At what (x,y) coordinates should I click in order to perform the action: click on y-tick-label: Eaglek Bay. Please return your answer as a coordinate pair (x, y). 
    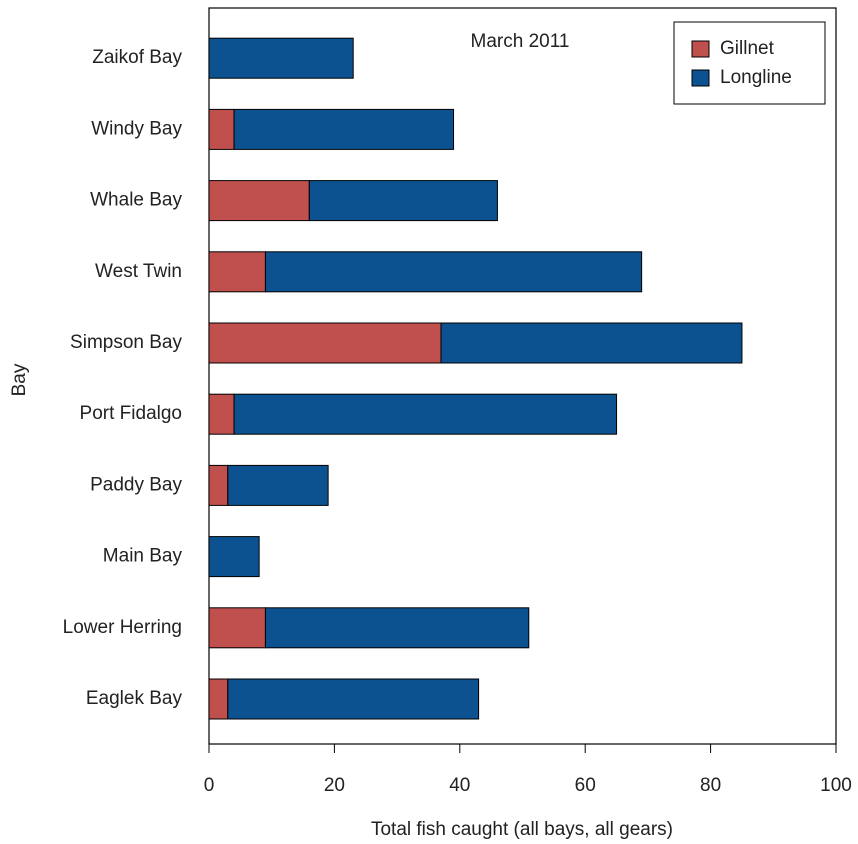
    Looking at the image, I should click on (134, 698).